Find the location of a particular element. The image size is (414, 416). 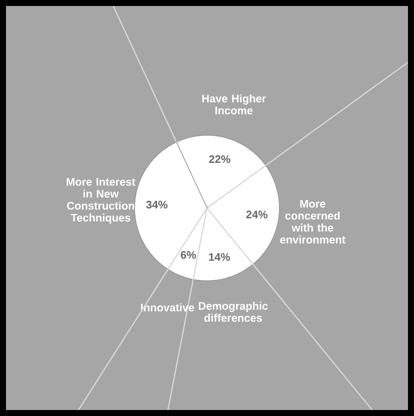

data-label: 34% is located at coordinates (157, 204).